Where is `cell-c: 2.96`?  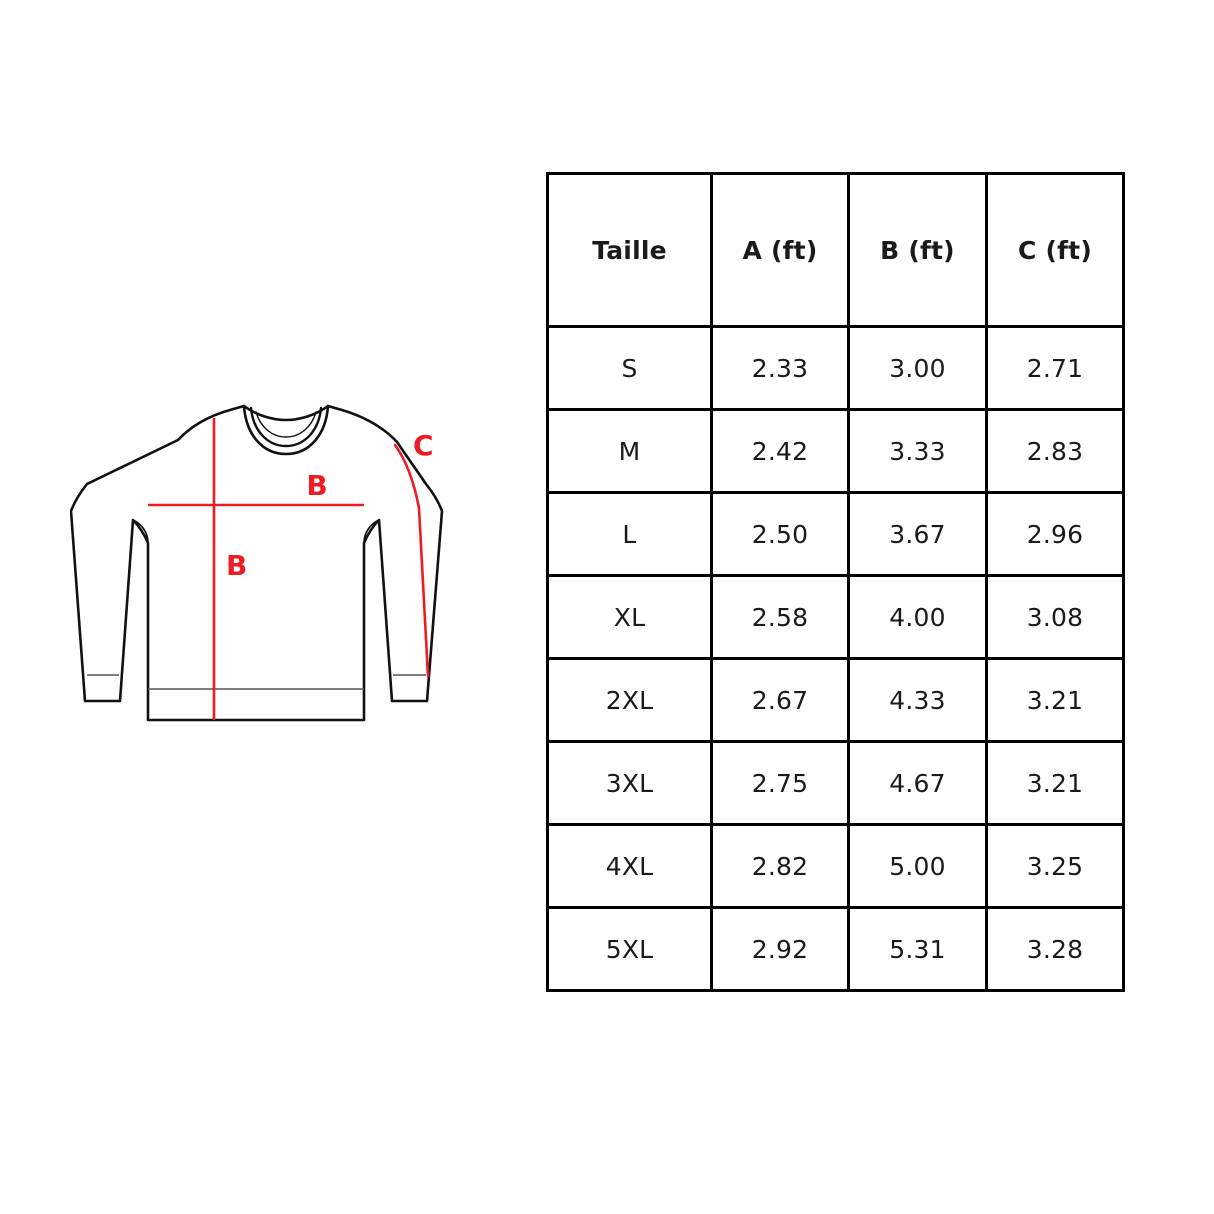 cell-c: 2.96 is located at coordinates (1055, 534).